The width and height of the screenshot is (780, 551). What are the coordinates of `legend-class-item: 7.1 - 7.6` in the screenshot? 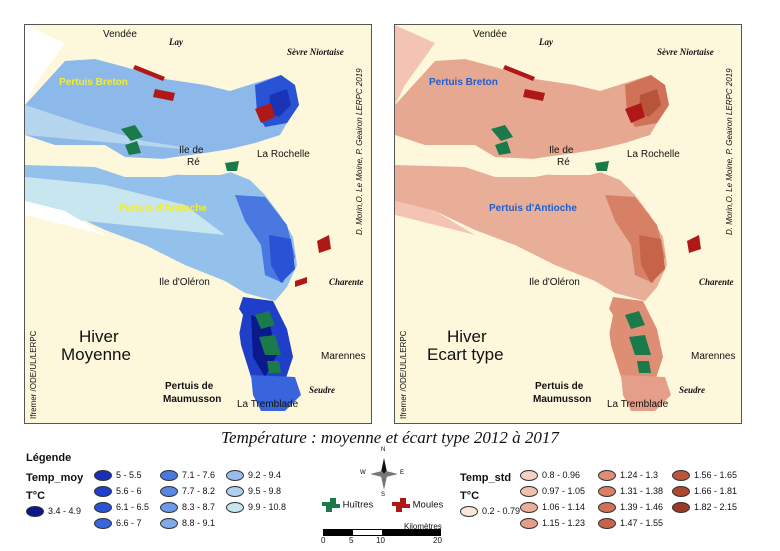 It's located at (188, 476).